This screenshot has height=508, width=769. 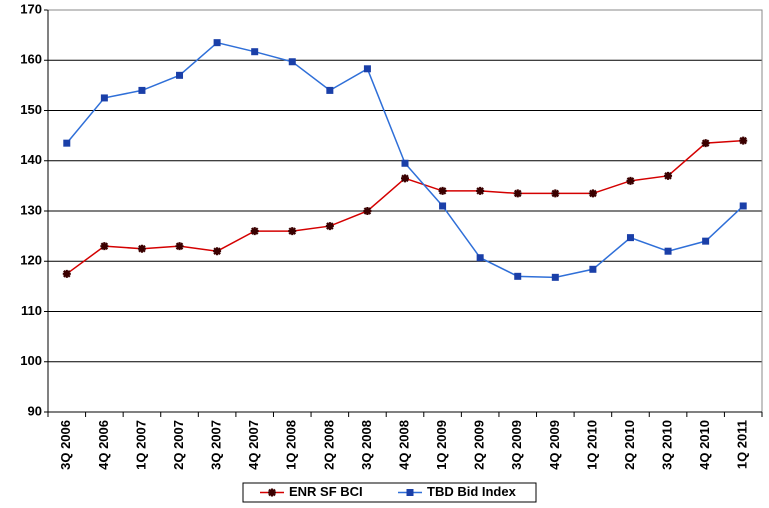 I want to click on x-tick-label: 4Q 2009, so click(x=554, y=445).